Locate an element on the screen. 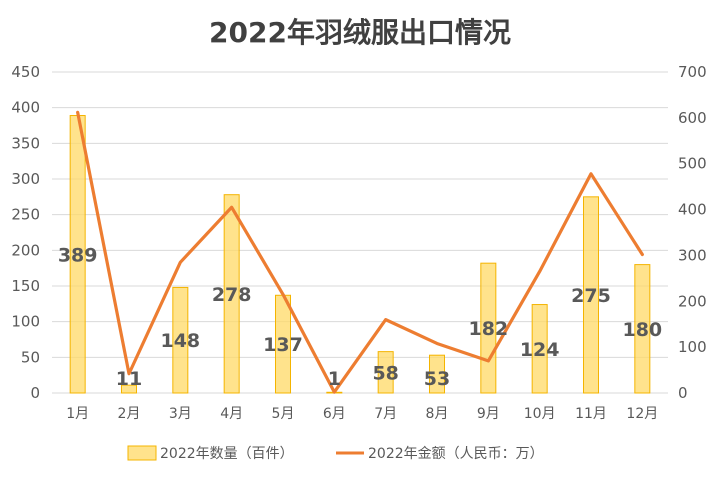 The width and height of the screenshot is (720, 480). x-tick-label: 7月 is located at coordinates (385, 414).